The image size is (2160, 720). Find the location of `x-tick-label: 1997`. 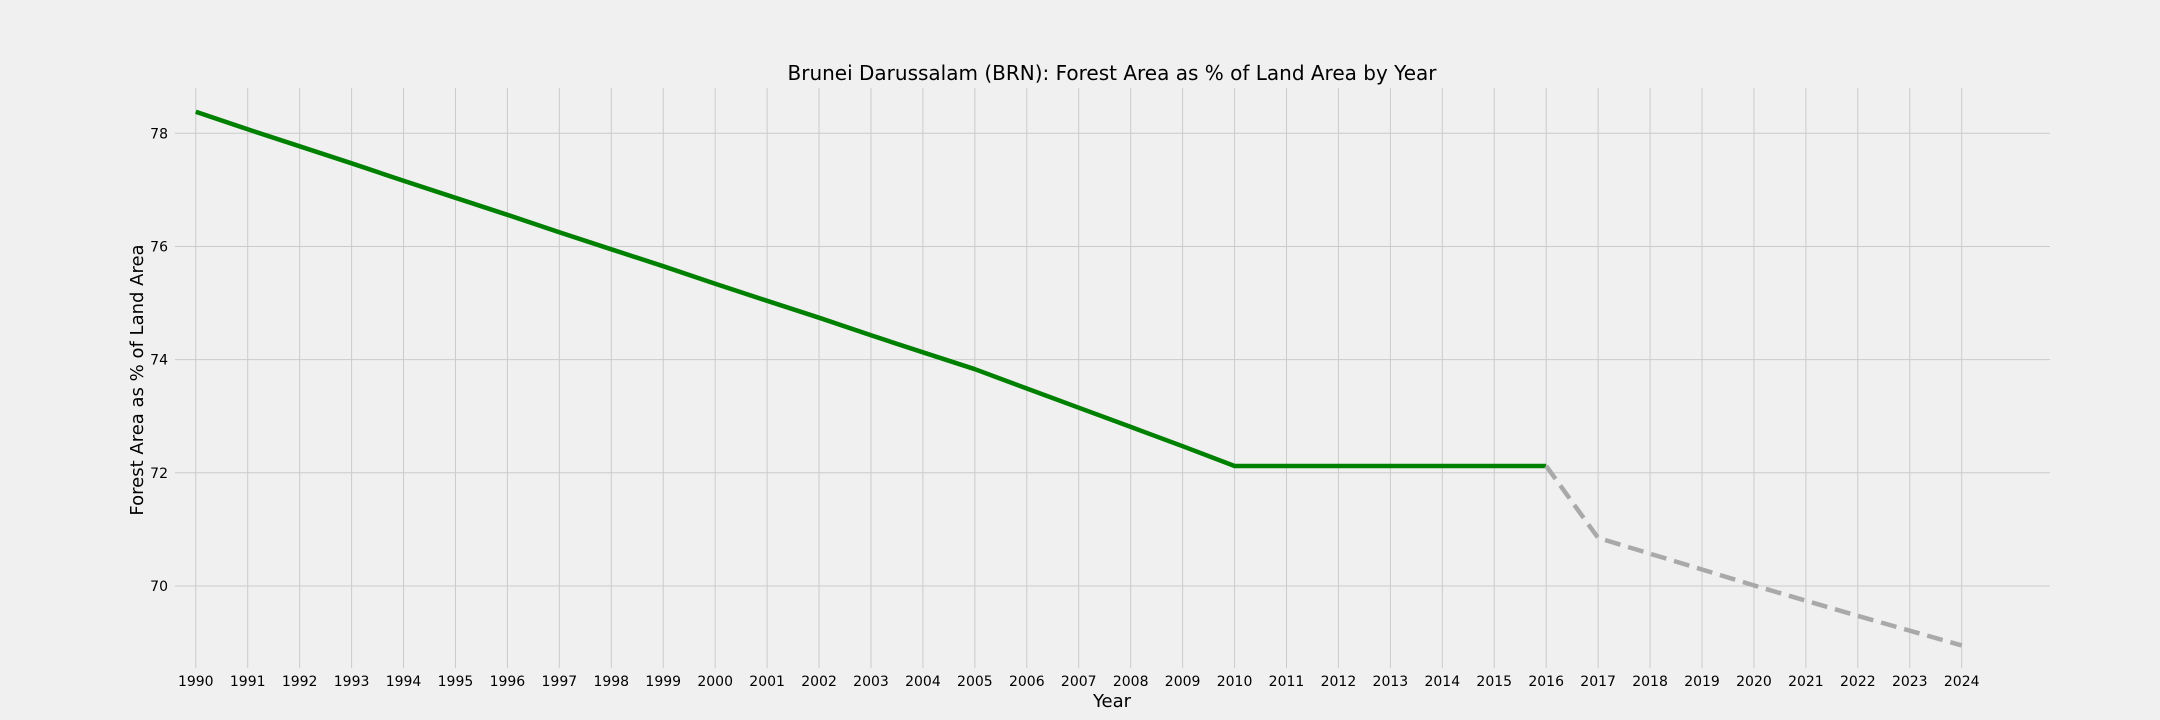

x-tick-label: 1997 is located at coordinates (560, 682).